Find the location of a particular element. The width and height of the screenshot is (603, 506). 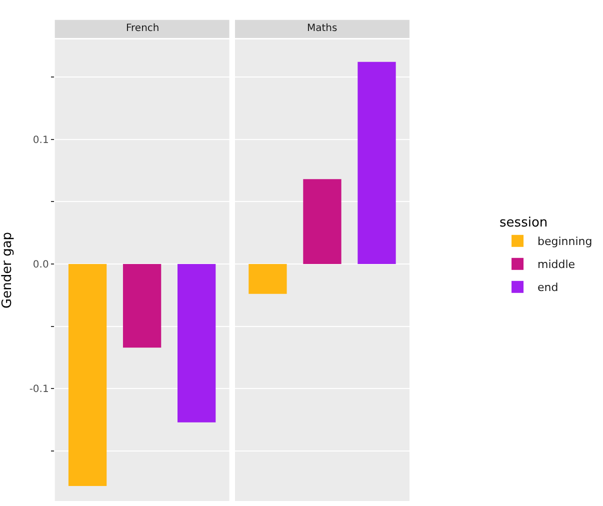

legend-label: beginning is located at coordinates (565, 241).